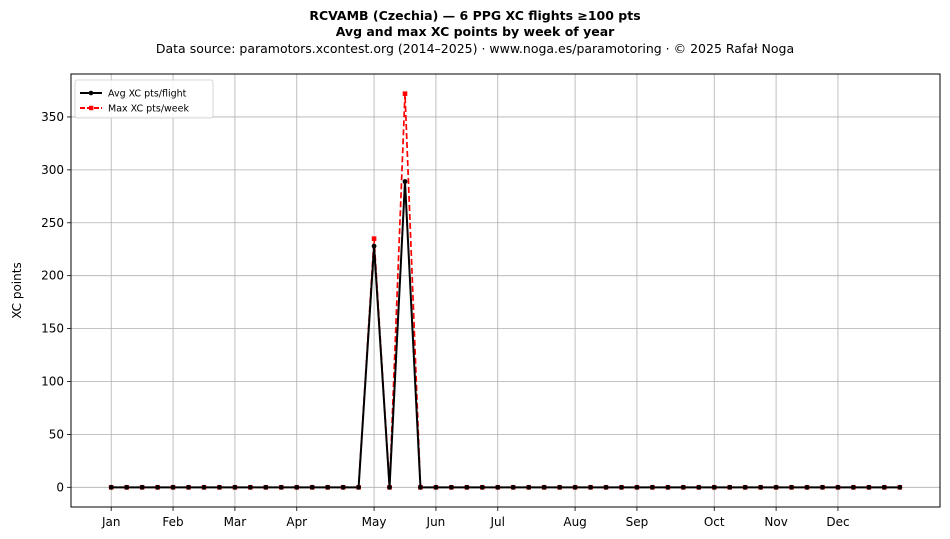  Describe the element at coordinates (374, 522) in the screenshot. I see `x-tick-label: May` at that location.